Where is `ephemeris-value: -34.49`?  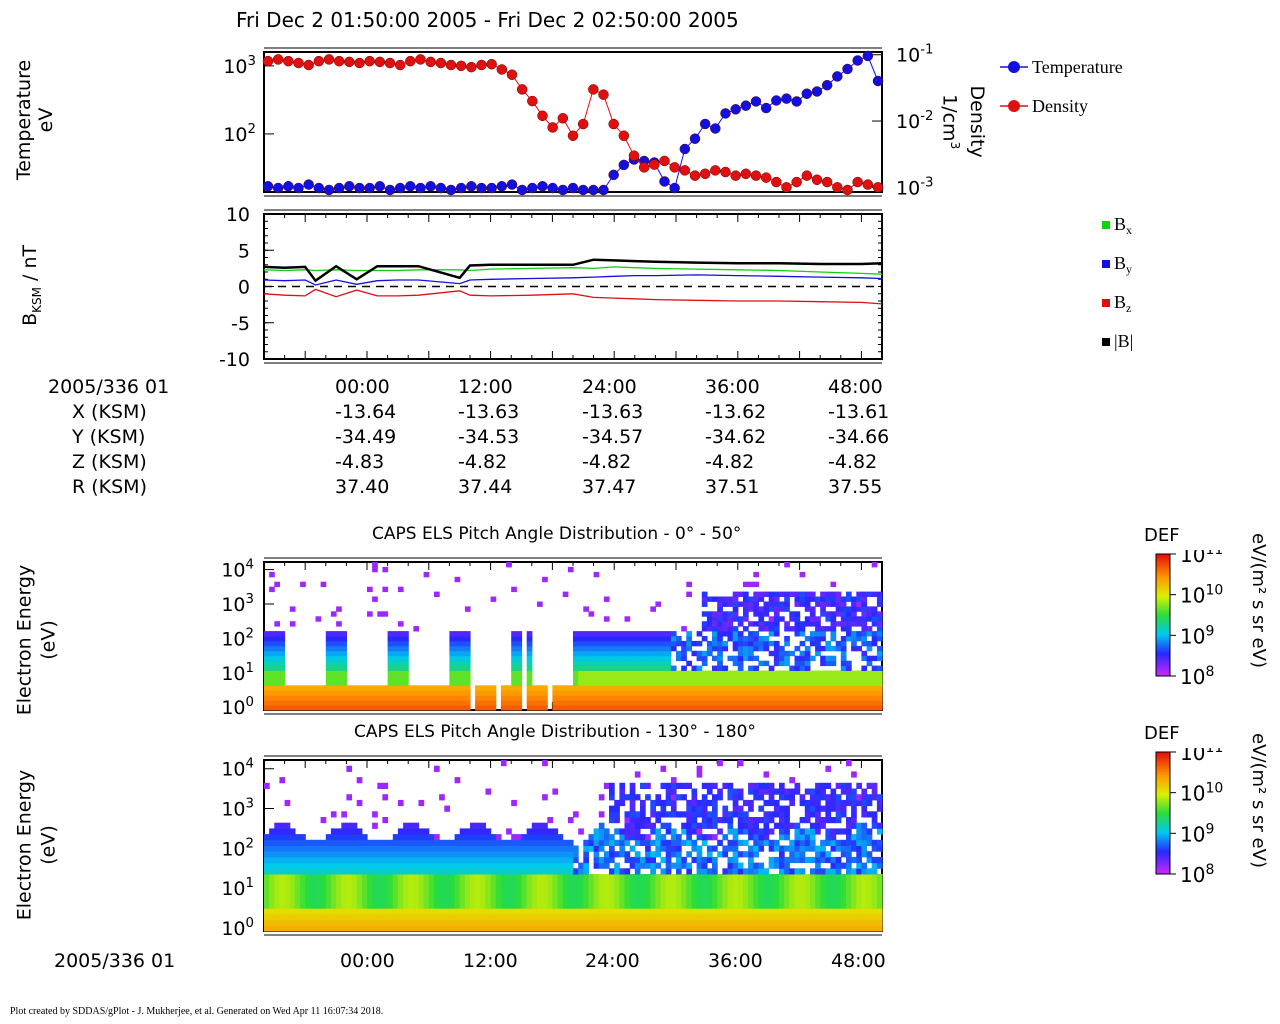
ephemeris-value: -34.49 is located at coordinates (366, 437).